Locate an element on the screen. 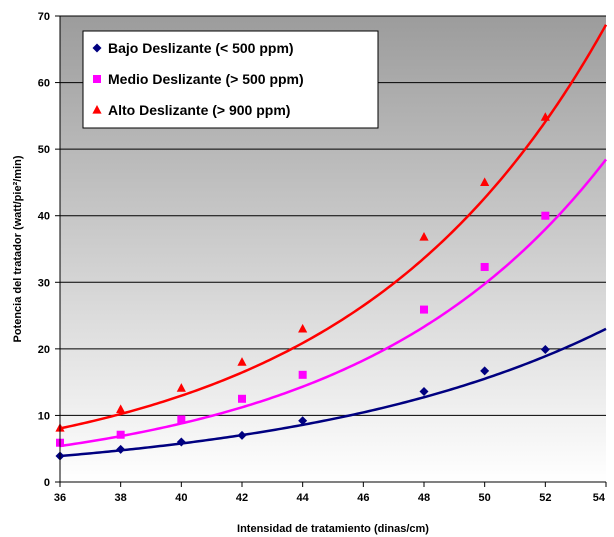 This screenshot has width=614, height=537. x-tick-label: 52 is located at coordinates (545, 498).